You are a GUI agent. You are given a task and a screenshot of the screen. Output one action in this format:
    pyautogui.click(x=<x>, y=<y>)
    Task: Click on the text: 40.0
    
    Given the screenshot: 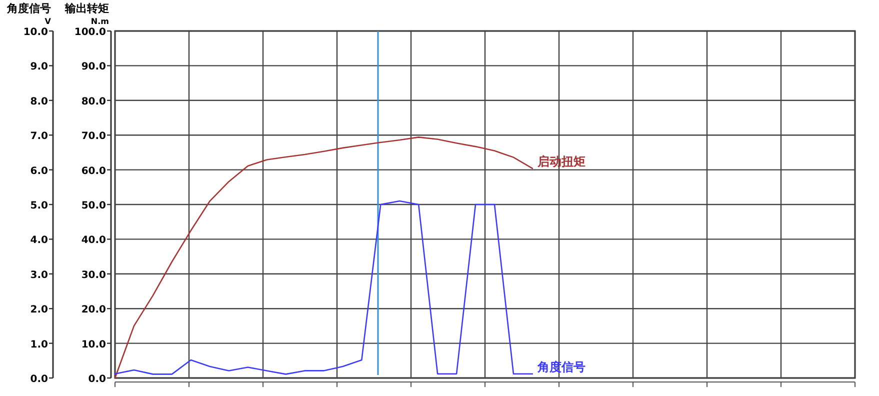 What is the action you would take?
    pyautogui.click(x=93, y=240)
    